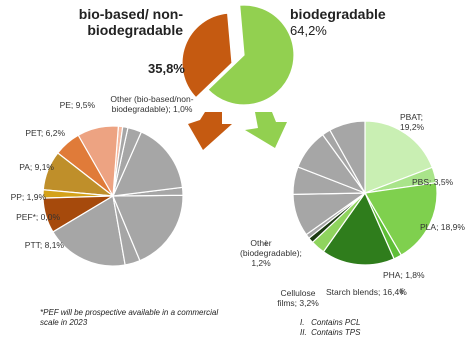 The image size is (474, 338). What do you see at coordinates (336, 332) in the screenshot?
I see `footnote-text: Contains TPS` at bounding box center [336, 332].